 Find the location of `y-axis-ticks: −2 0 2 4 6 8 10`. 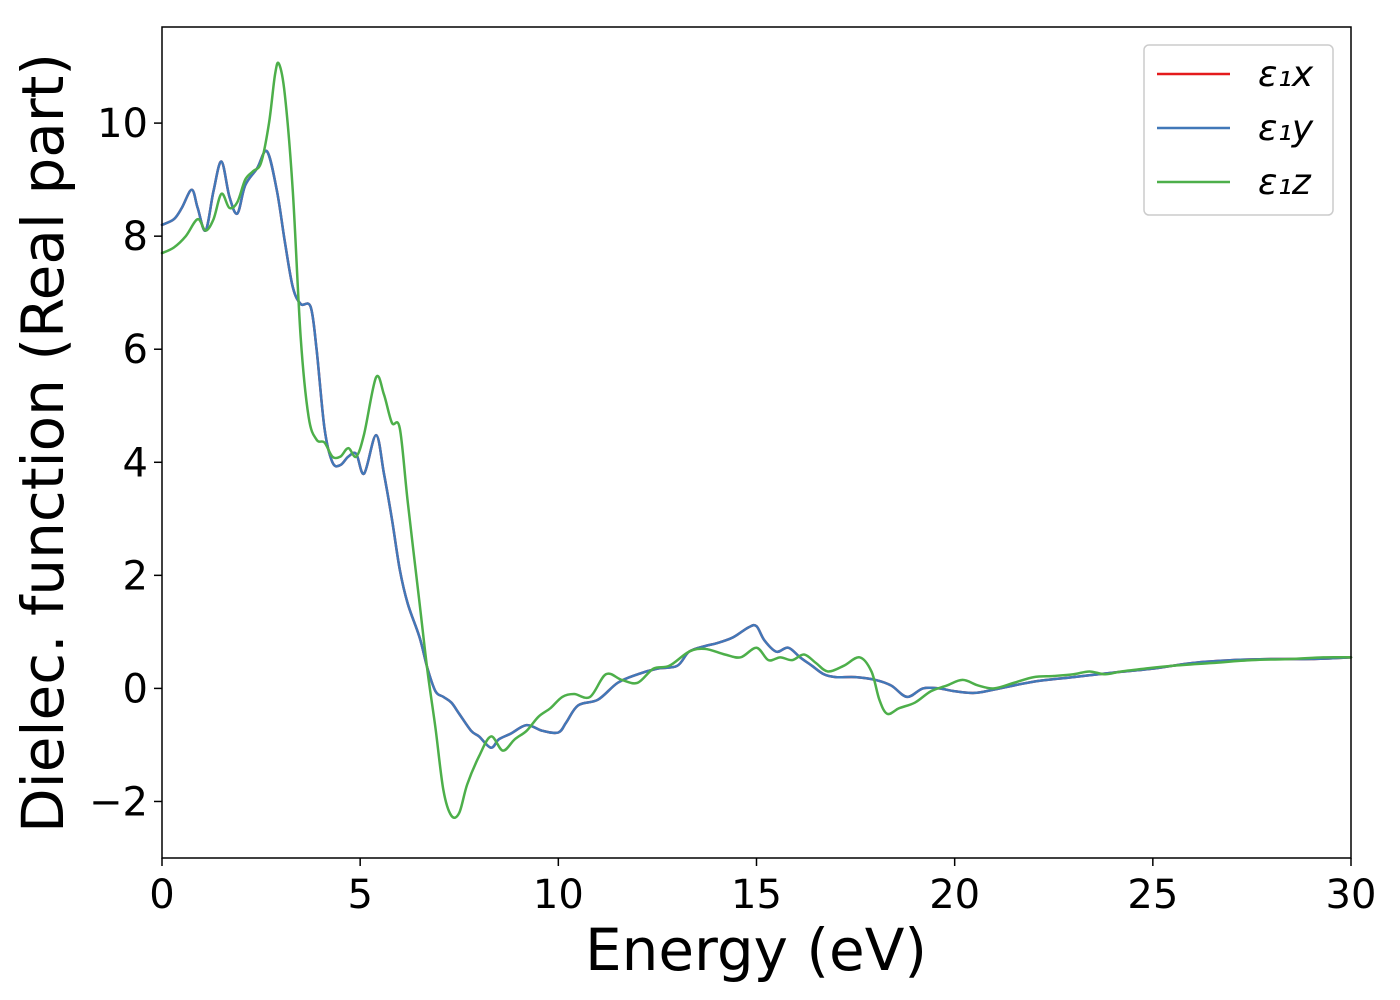

y-axis-ticks: −2 0 2 4 6 8 10 is located at coordinates (125, 463).